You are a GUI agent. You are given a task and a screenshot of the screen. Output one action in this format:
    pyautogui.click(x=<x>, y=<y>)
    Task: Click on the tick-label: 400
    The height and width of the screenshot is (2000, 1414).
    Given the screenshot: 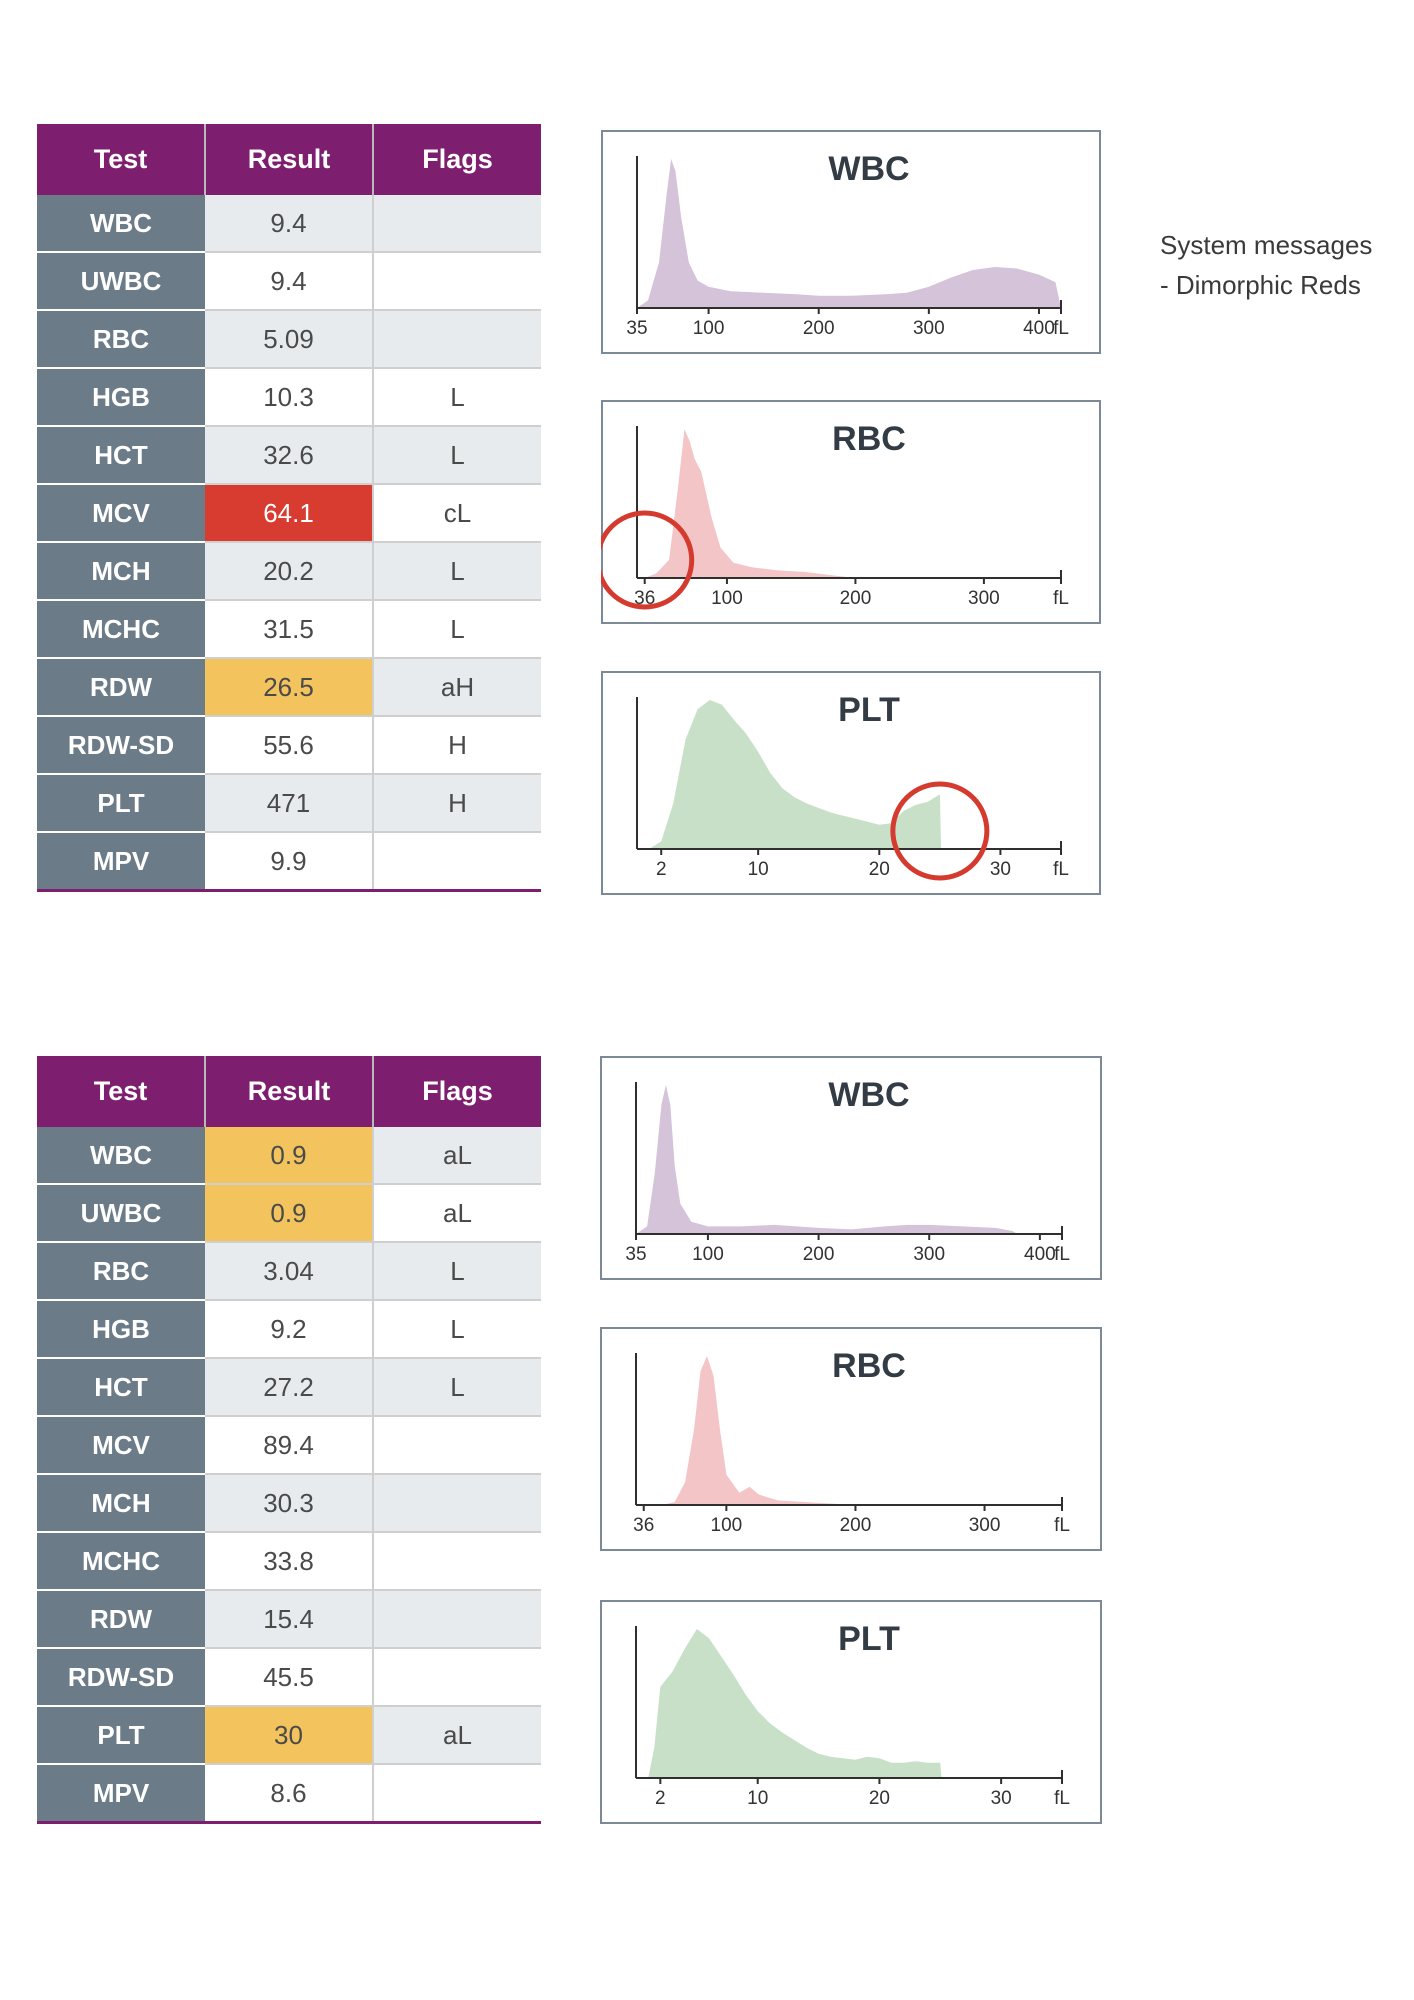 What is the action you would take?
    pyautogui.click(x=1040, y=1254)
    